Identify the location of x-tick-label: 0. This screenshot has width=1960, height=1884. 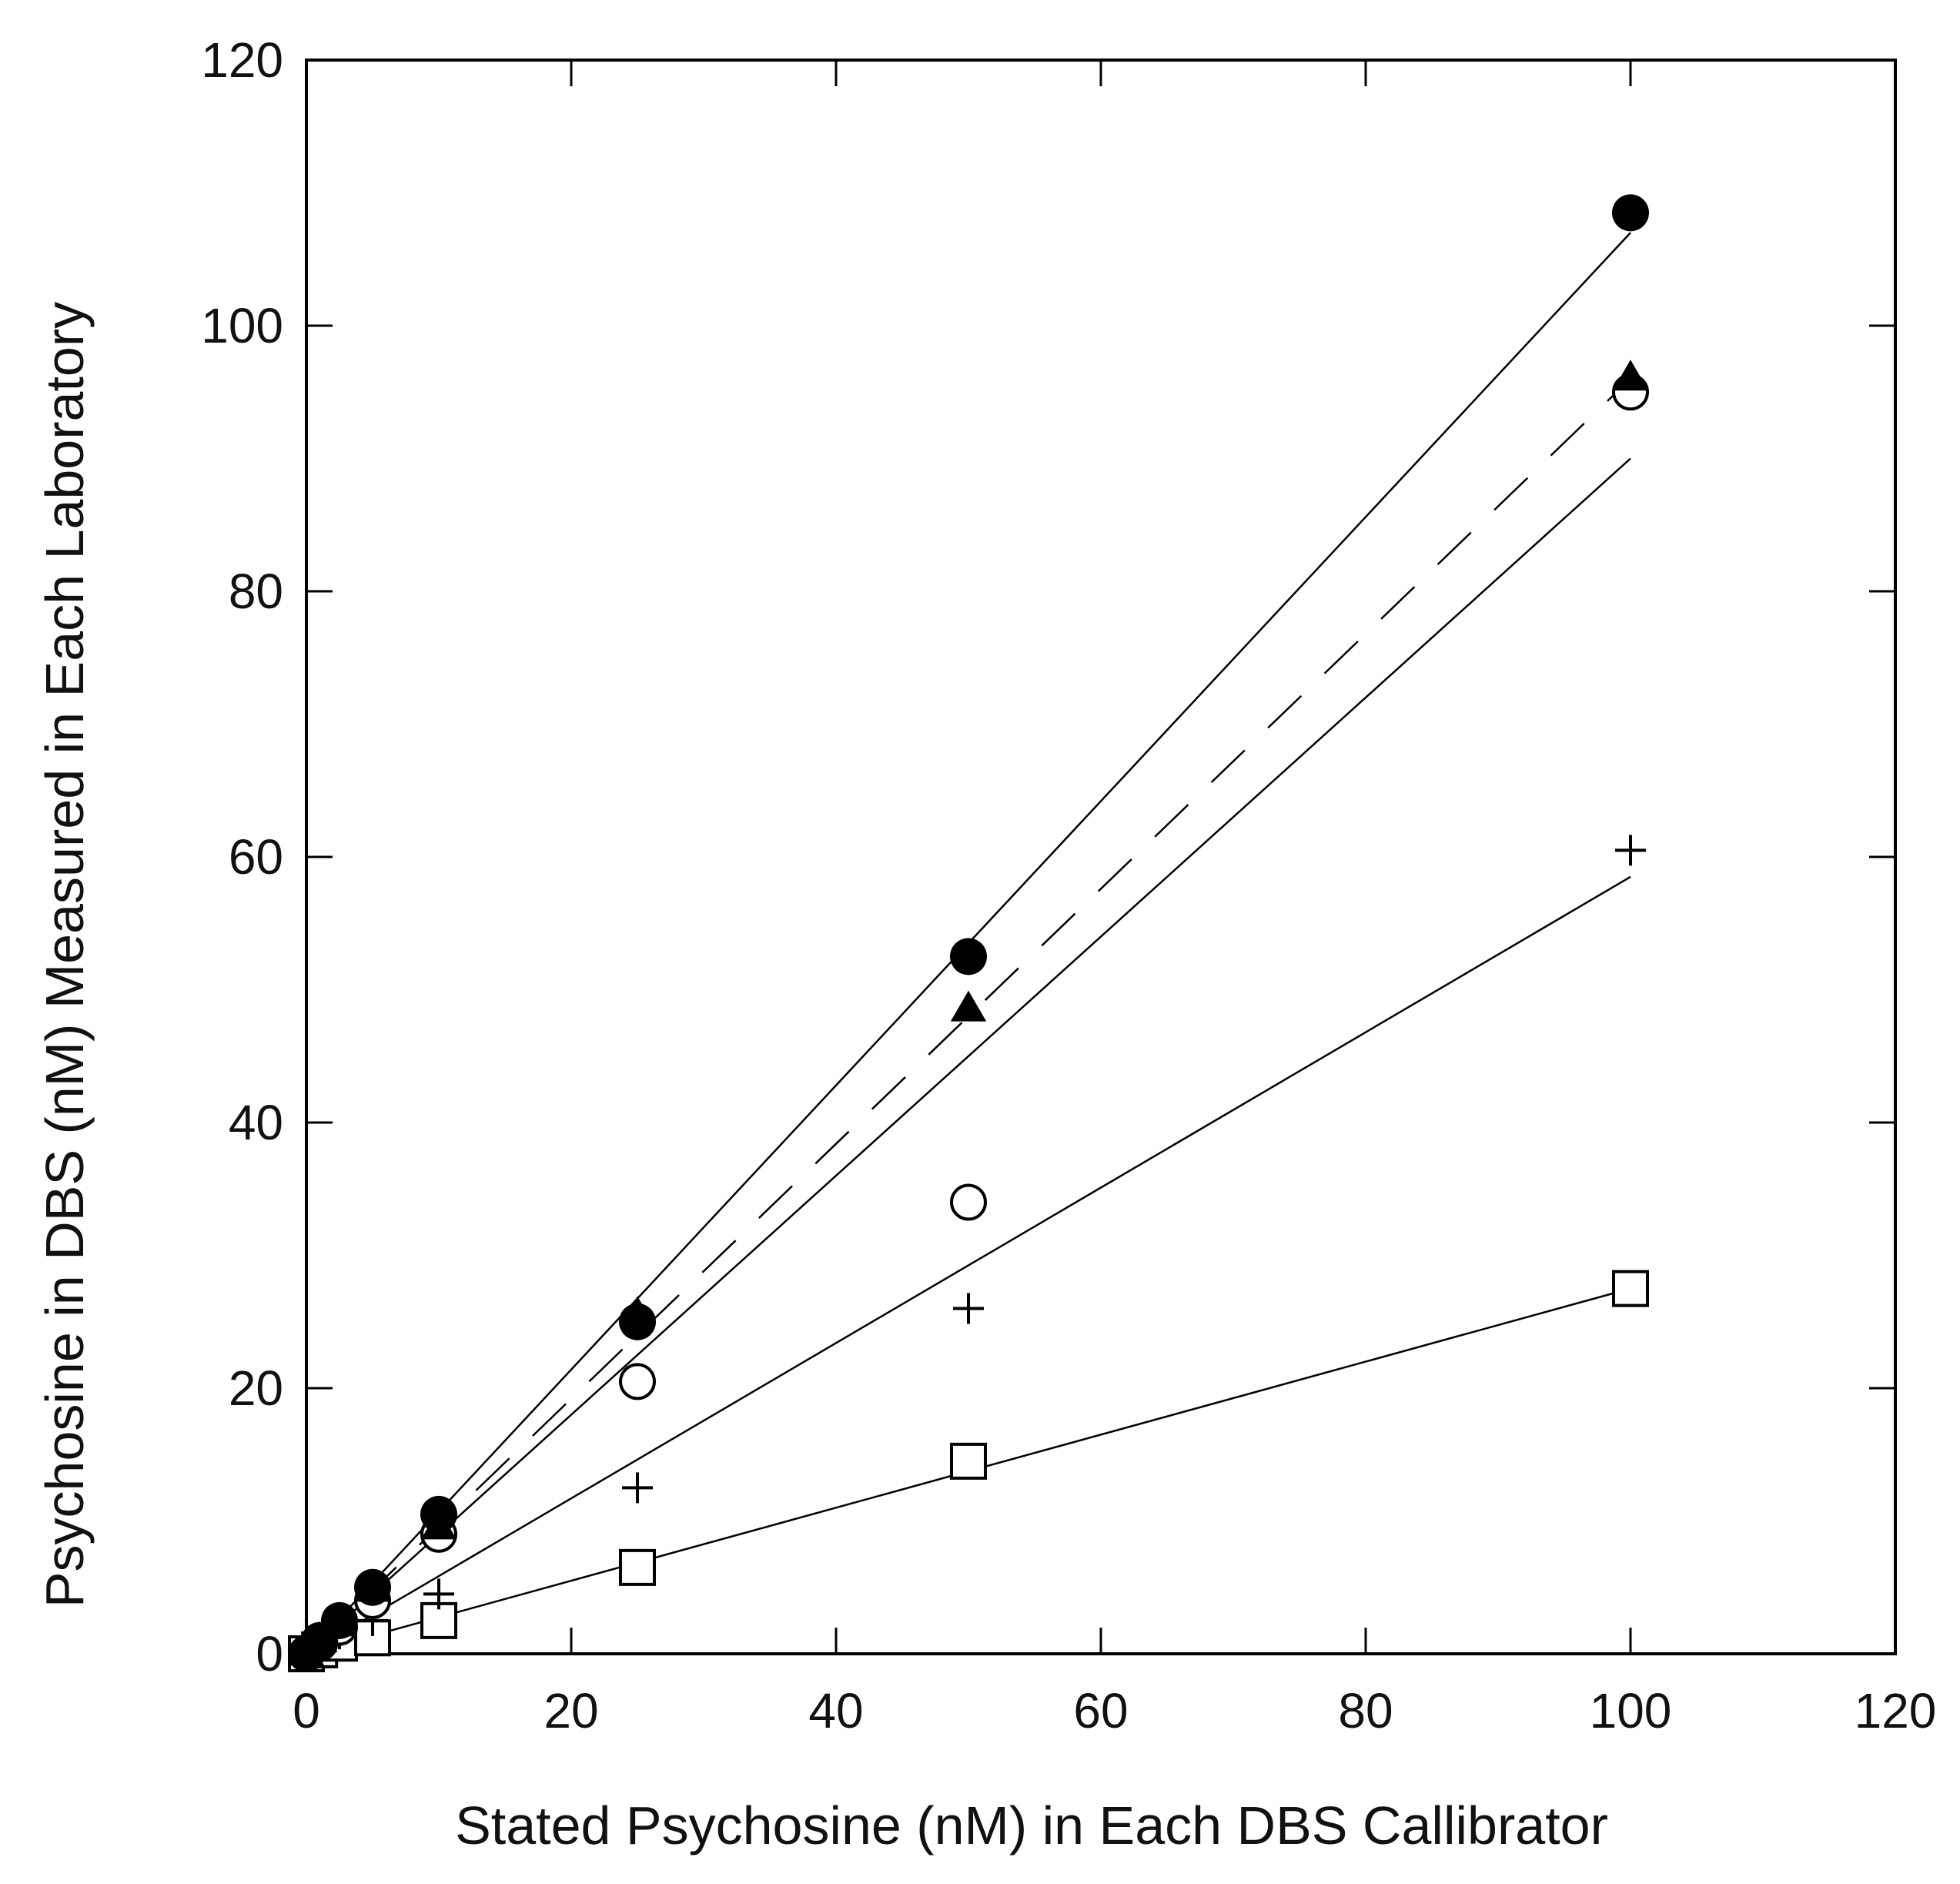
(306, 1710).